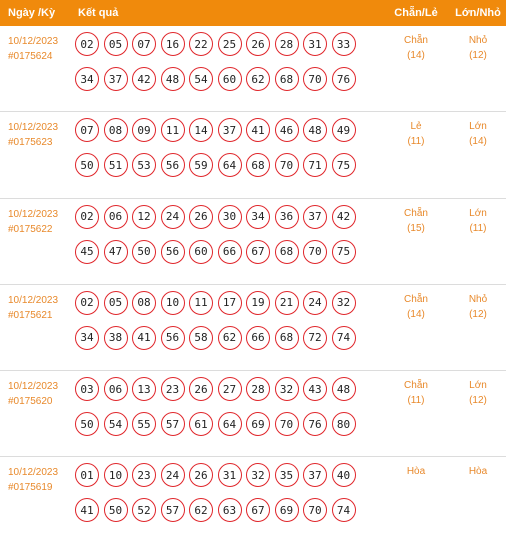 This screenshot has width=506, height=544. Describe the element at coordinates (30, 56) in the screenshot. I see `draw-id: #0175624` at that location.